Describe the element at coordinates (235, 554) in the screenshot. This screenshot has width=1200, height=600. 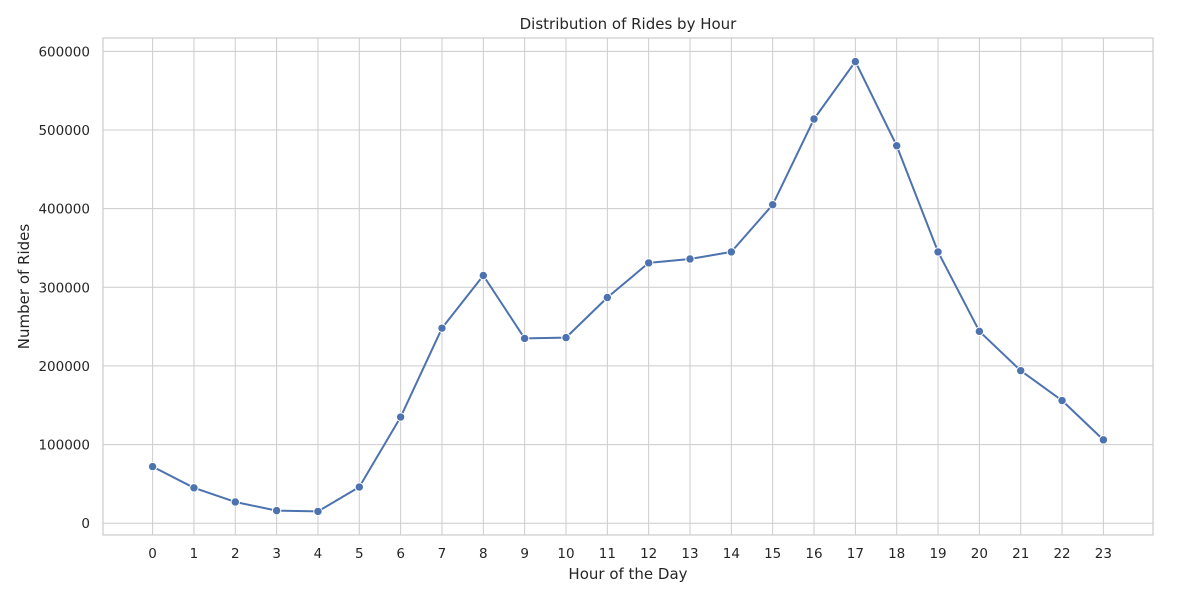
I see `x-tick-label: 2` at that location.